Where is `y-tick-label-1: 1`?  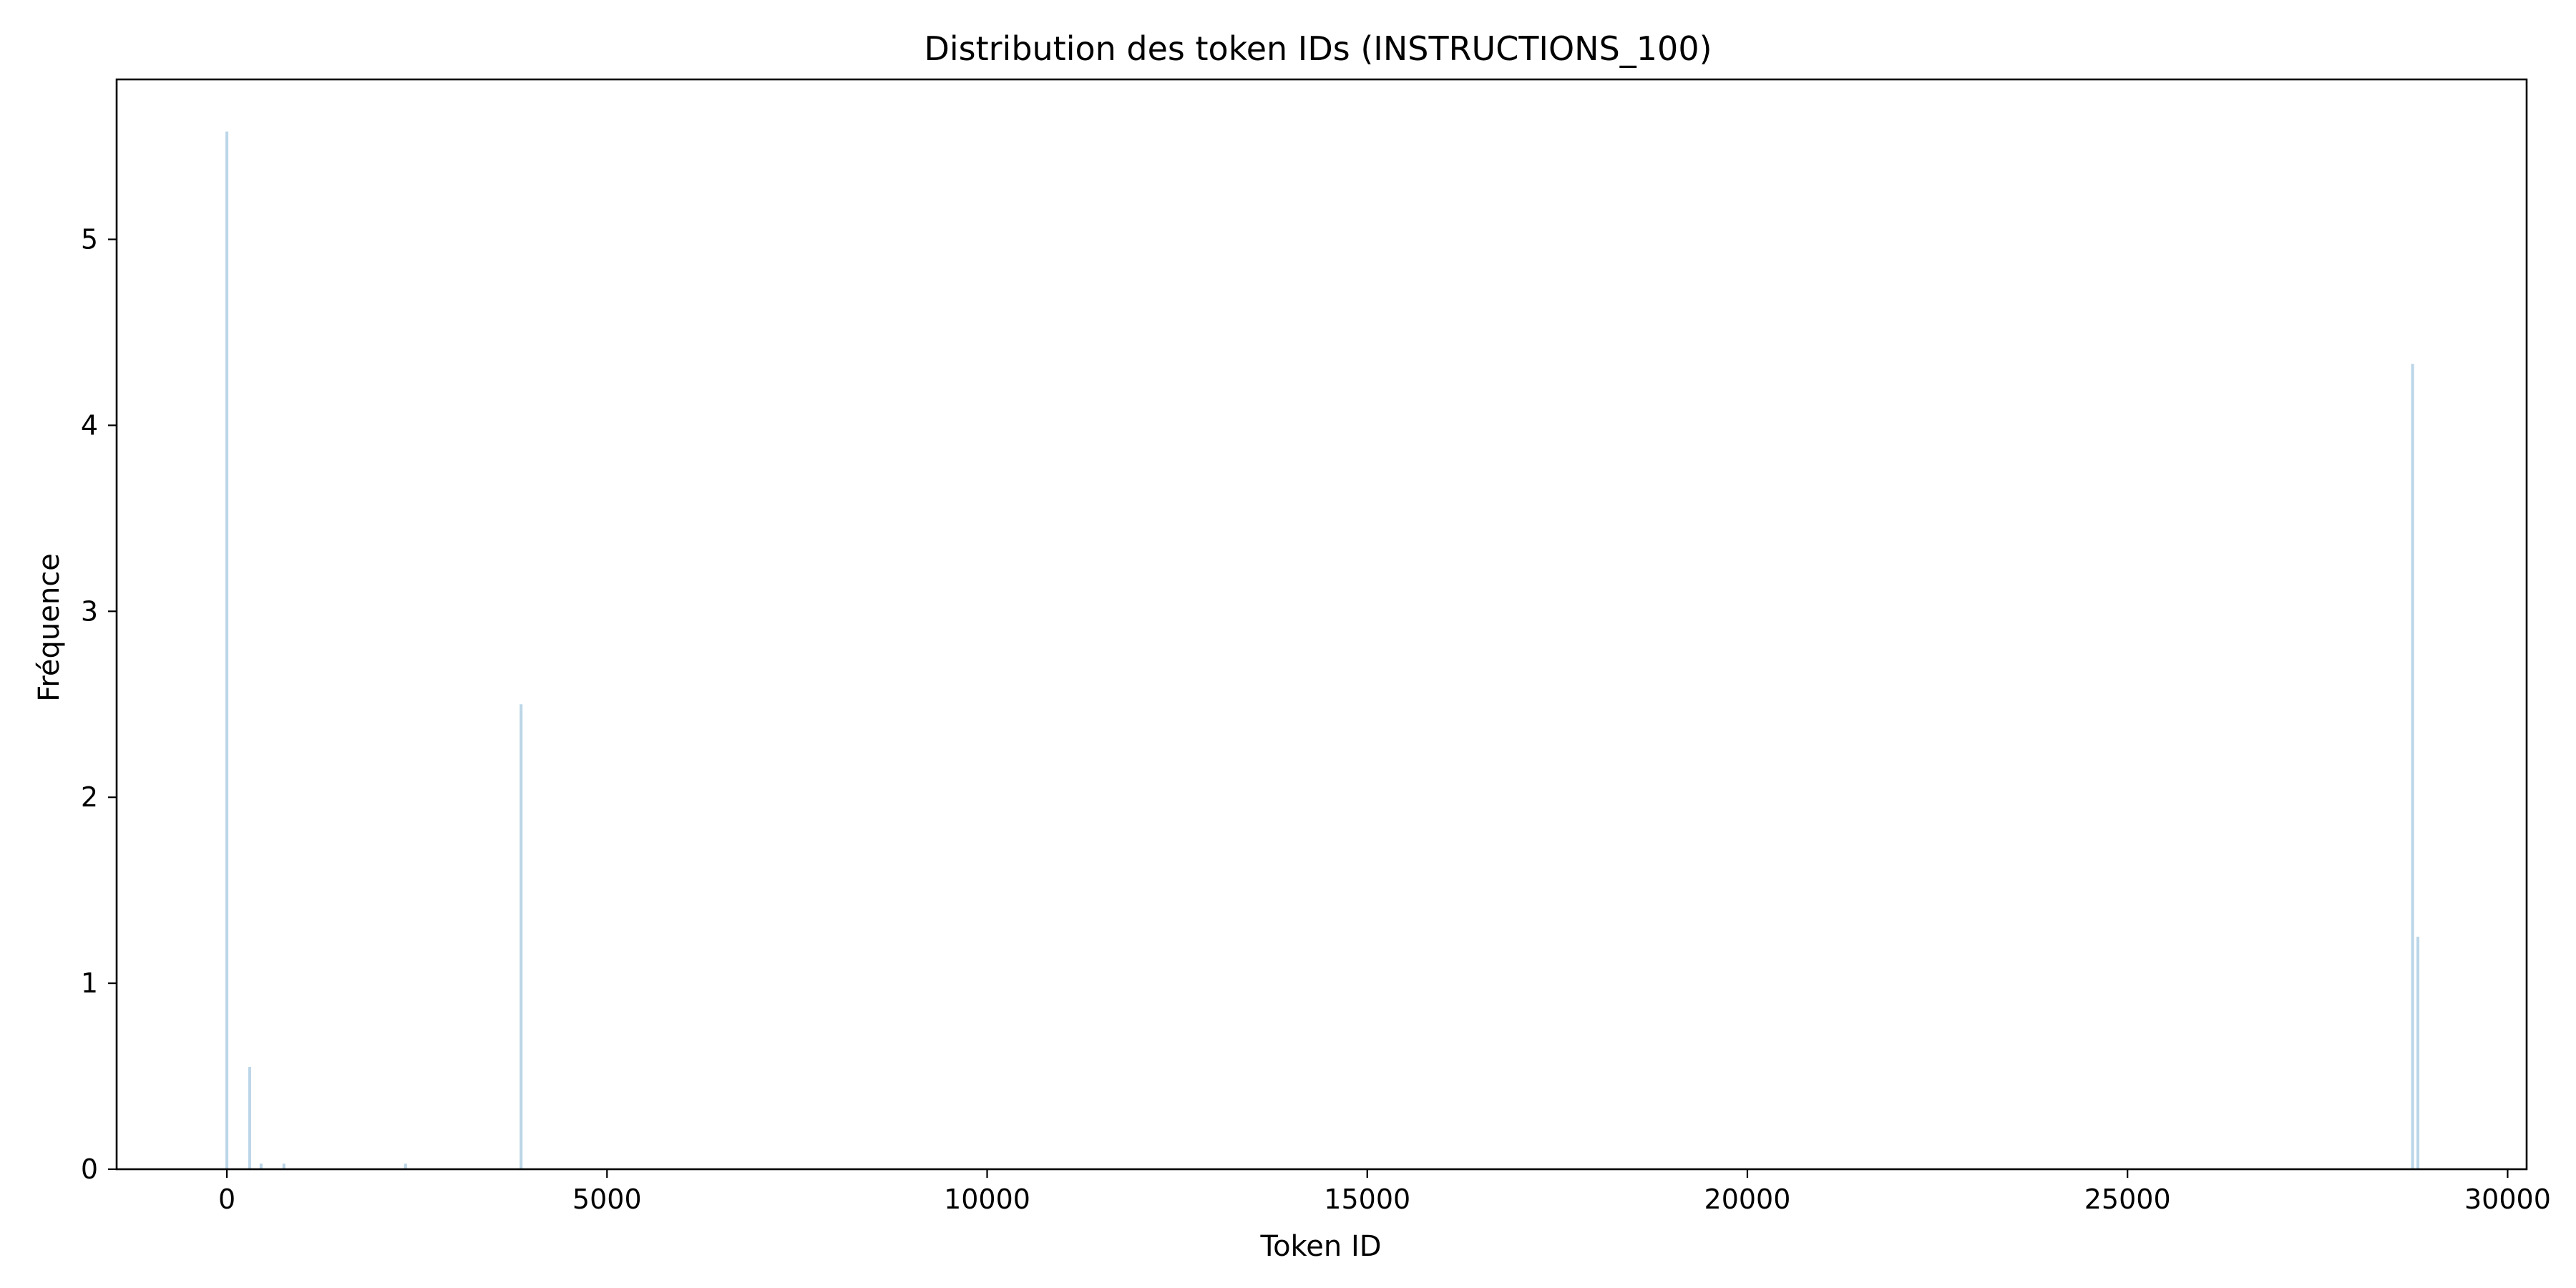
y-tick-label-1: 1 is located at coordinates (89, 983).